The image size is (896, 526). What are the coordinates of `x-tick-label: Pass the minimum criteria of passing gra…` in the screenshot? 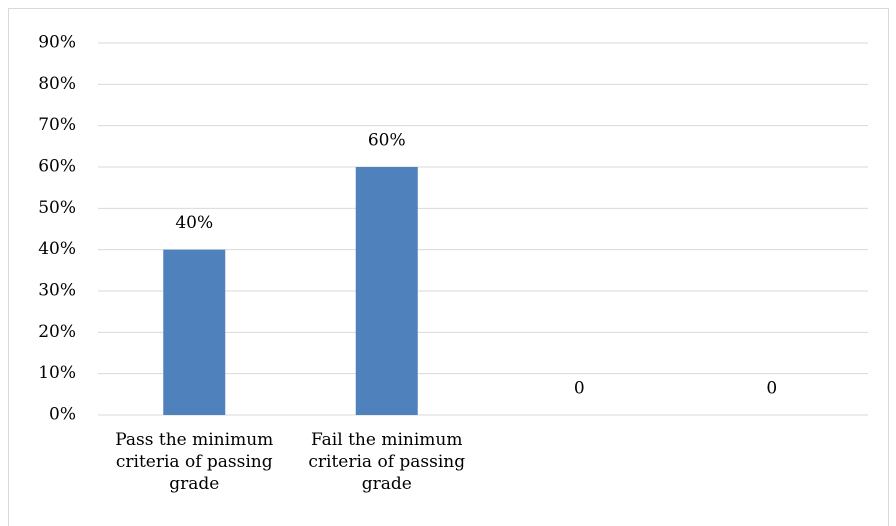 It's located at (194, 462).